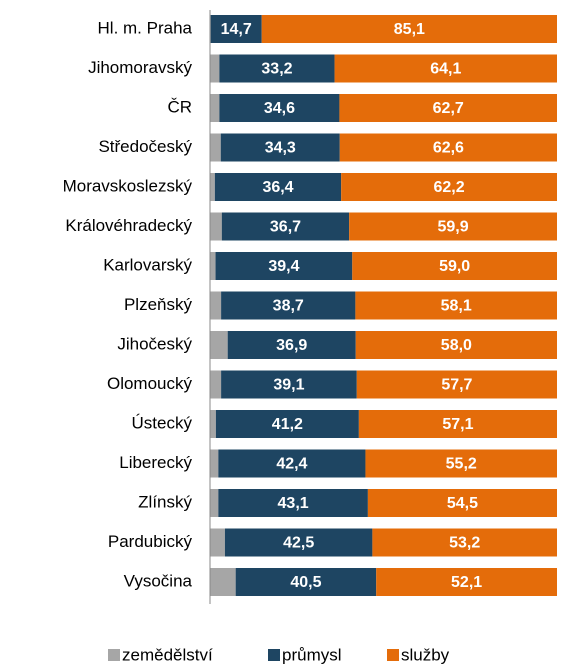 Image resolution: width=562 pixels, height=666 pixels. I want to click on value-label: 62,6, so click(448, 148).